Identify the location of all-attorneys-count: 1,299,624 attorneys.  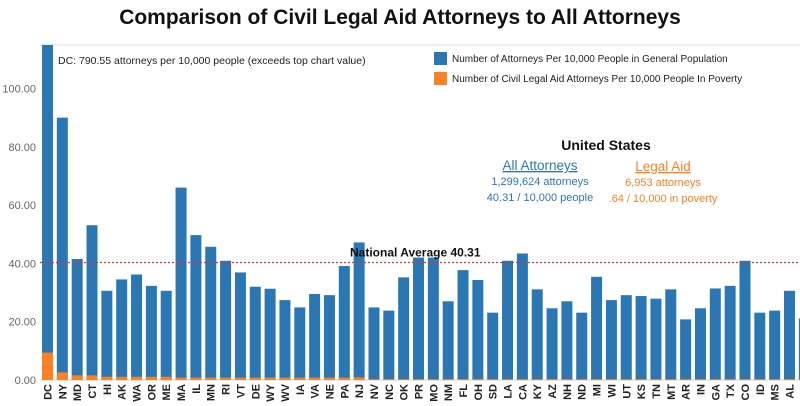
(540, 182).